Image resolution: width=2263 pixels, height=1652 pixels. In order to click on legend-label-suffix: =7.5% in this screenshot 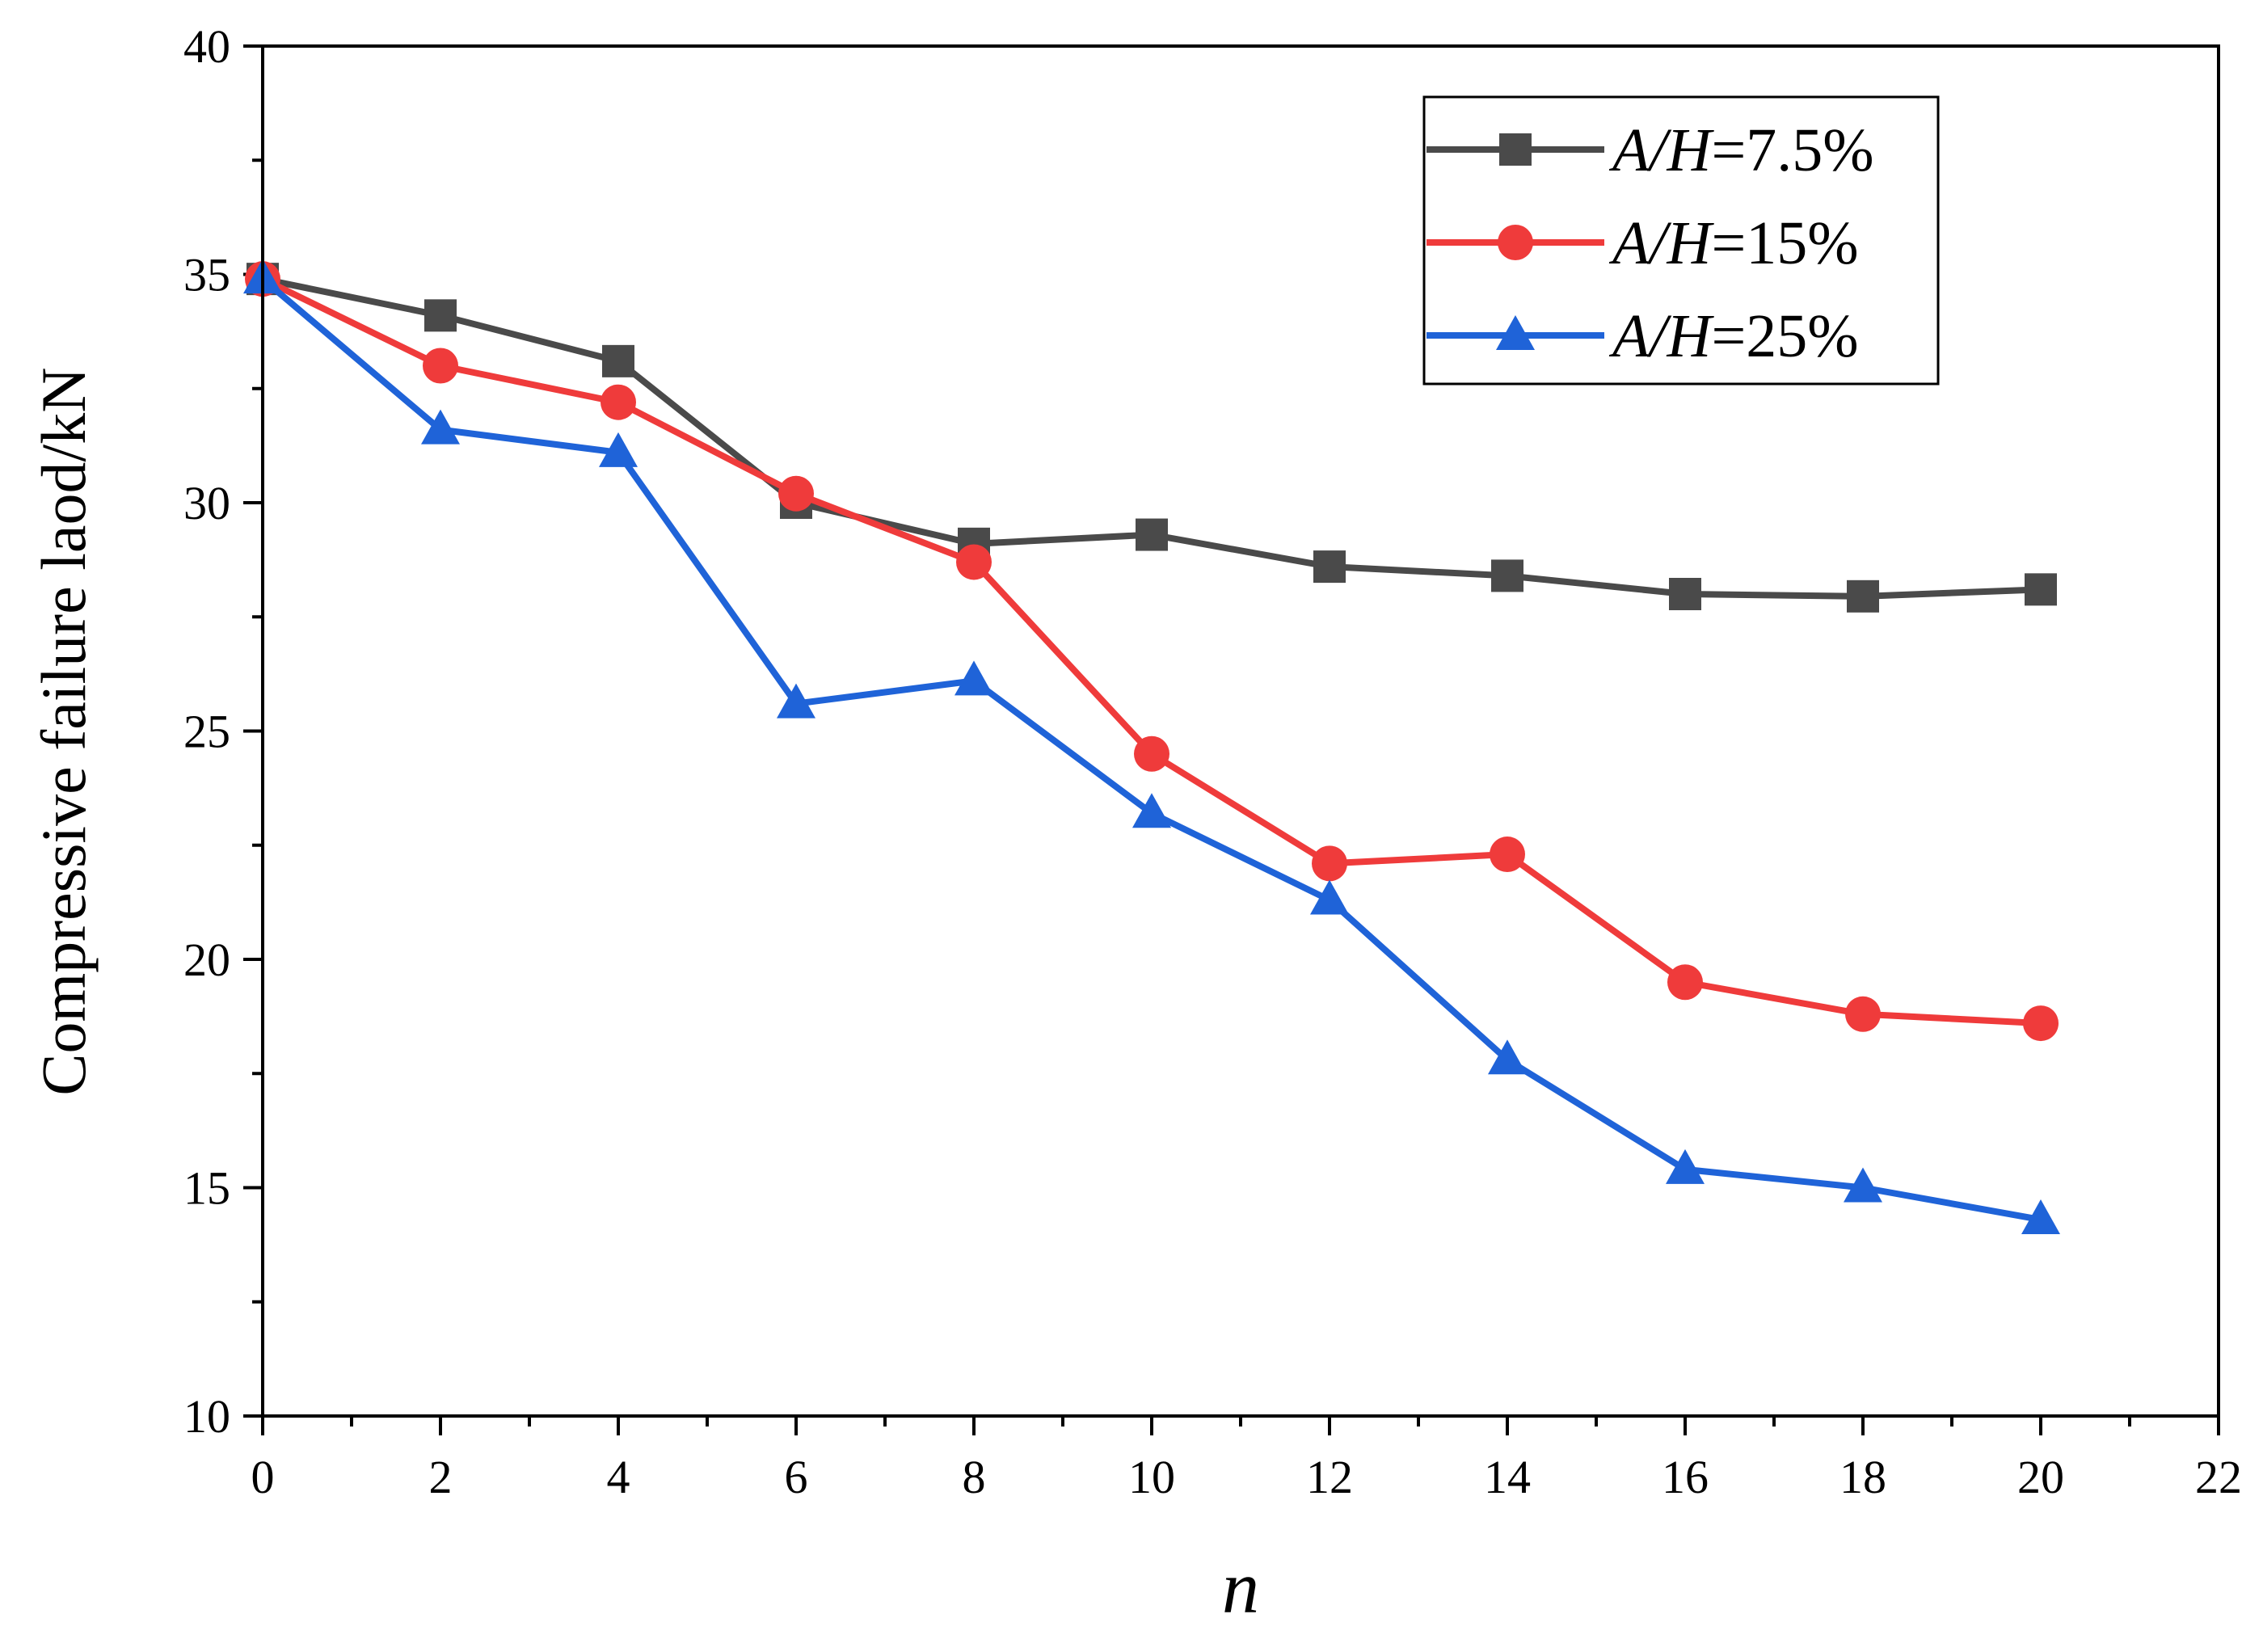, I will do `click(1792, 150)`.